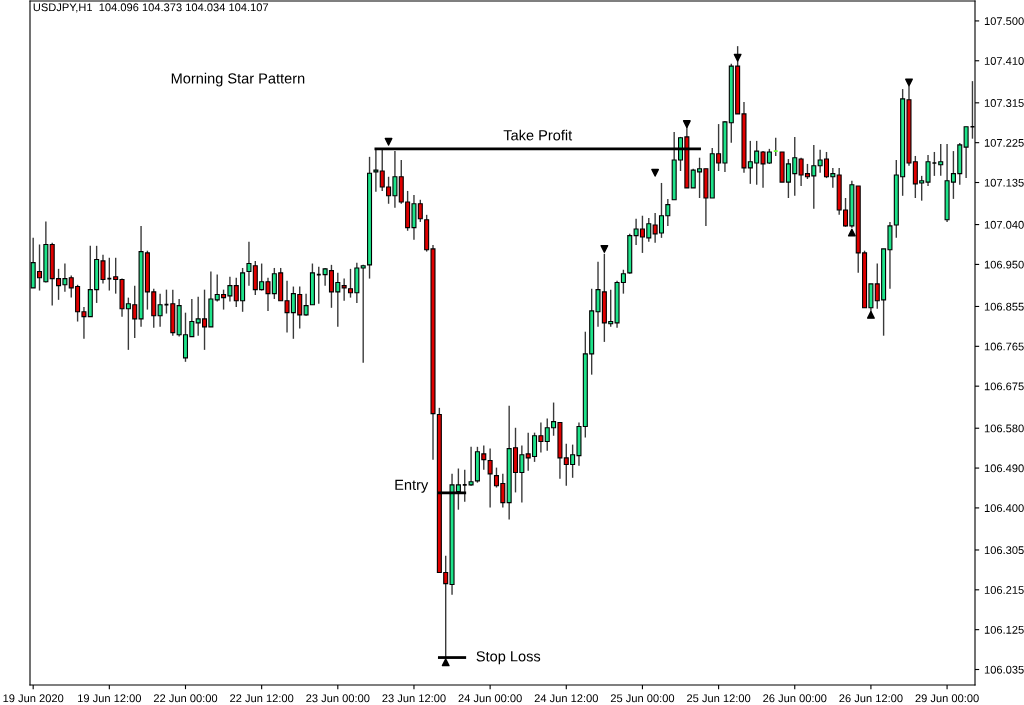 This screenshot has height=705, width=1024. What do you see at coordinates (1004, 264) in the screenshot?
I see `y-tick-label: 106.950` at bounding box center [1004, 264].